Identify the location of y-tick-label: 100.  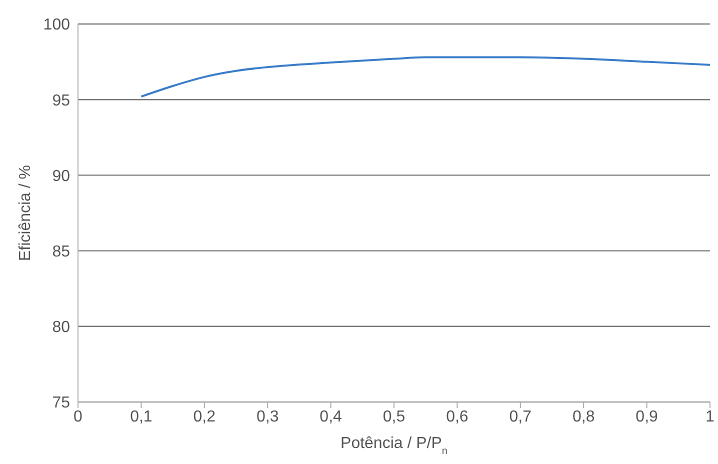
(56, 25).